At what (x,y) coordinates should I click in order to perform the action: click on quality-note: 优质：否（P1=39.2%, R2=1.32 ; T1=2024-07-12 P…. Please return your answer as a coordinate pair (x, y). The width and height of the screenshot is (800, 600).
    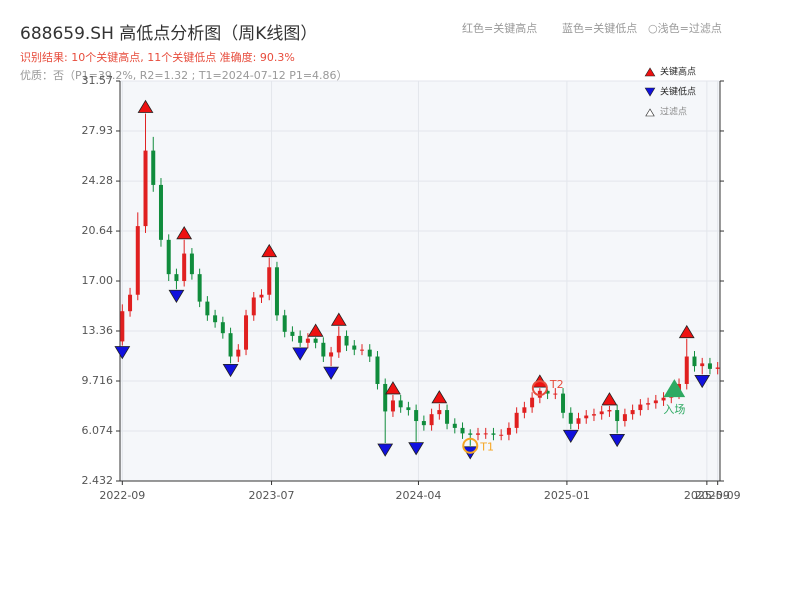
    Looking at the image, I should click on (184, 75).